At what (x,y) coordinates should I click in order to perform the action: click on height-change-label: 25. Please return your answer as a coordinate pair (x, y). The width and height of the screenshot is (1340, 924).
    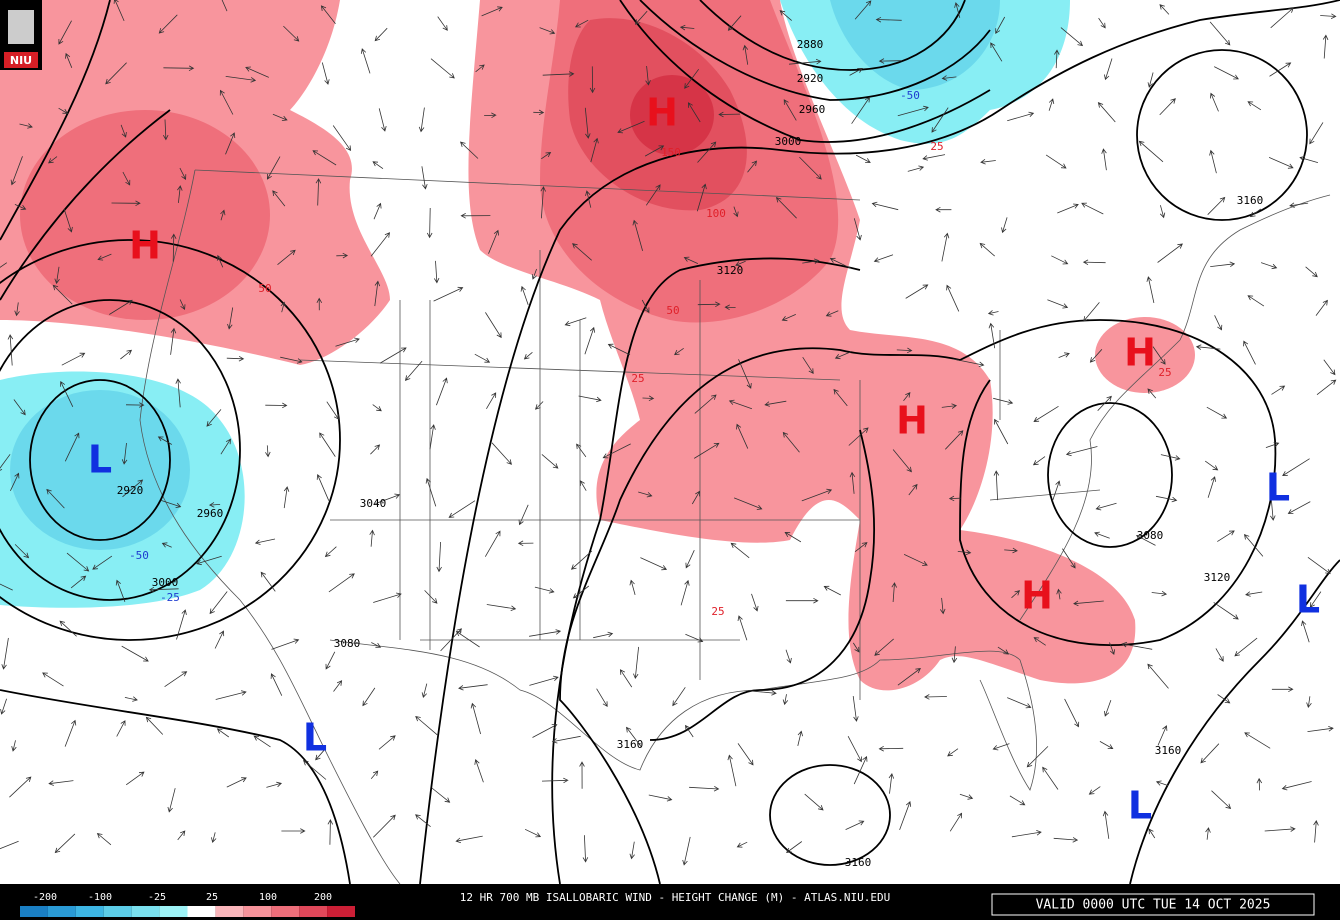
    Looking at the image, I should click on (1164, 372).